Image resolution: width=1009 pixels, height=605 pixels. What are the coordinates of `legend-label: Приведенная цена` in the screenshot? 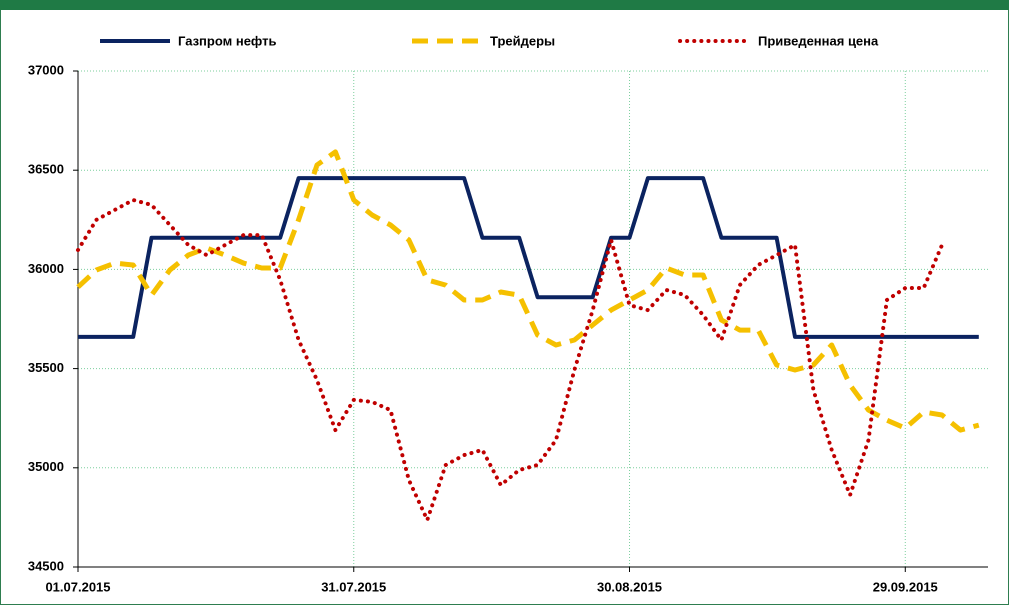 It's located at (818, 40).